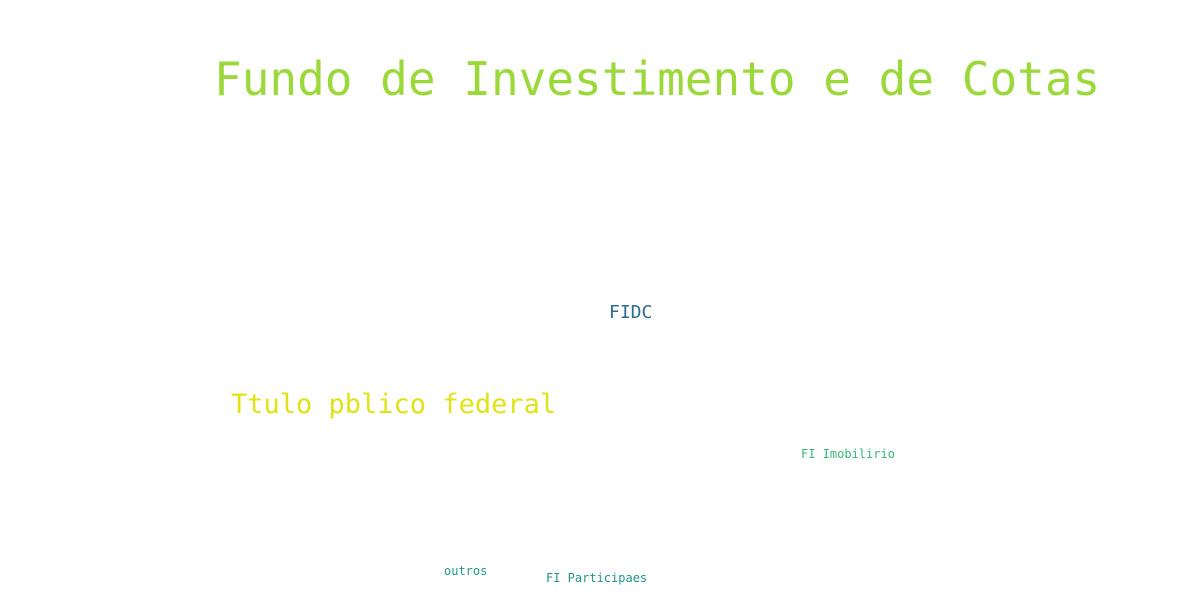 The image size is (1200, 600). What do you see at coordinates (466, 571) in the screenshot?
I see `word-outros: outros` at bounding box center [466, 571].